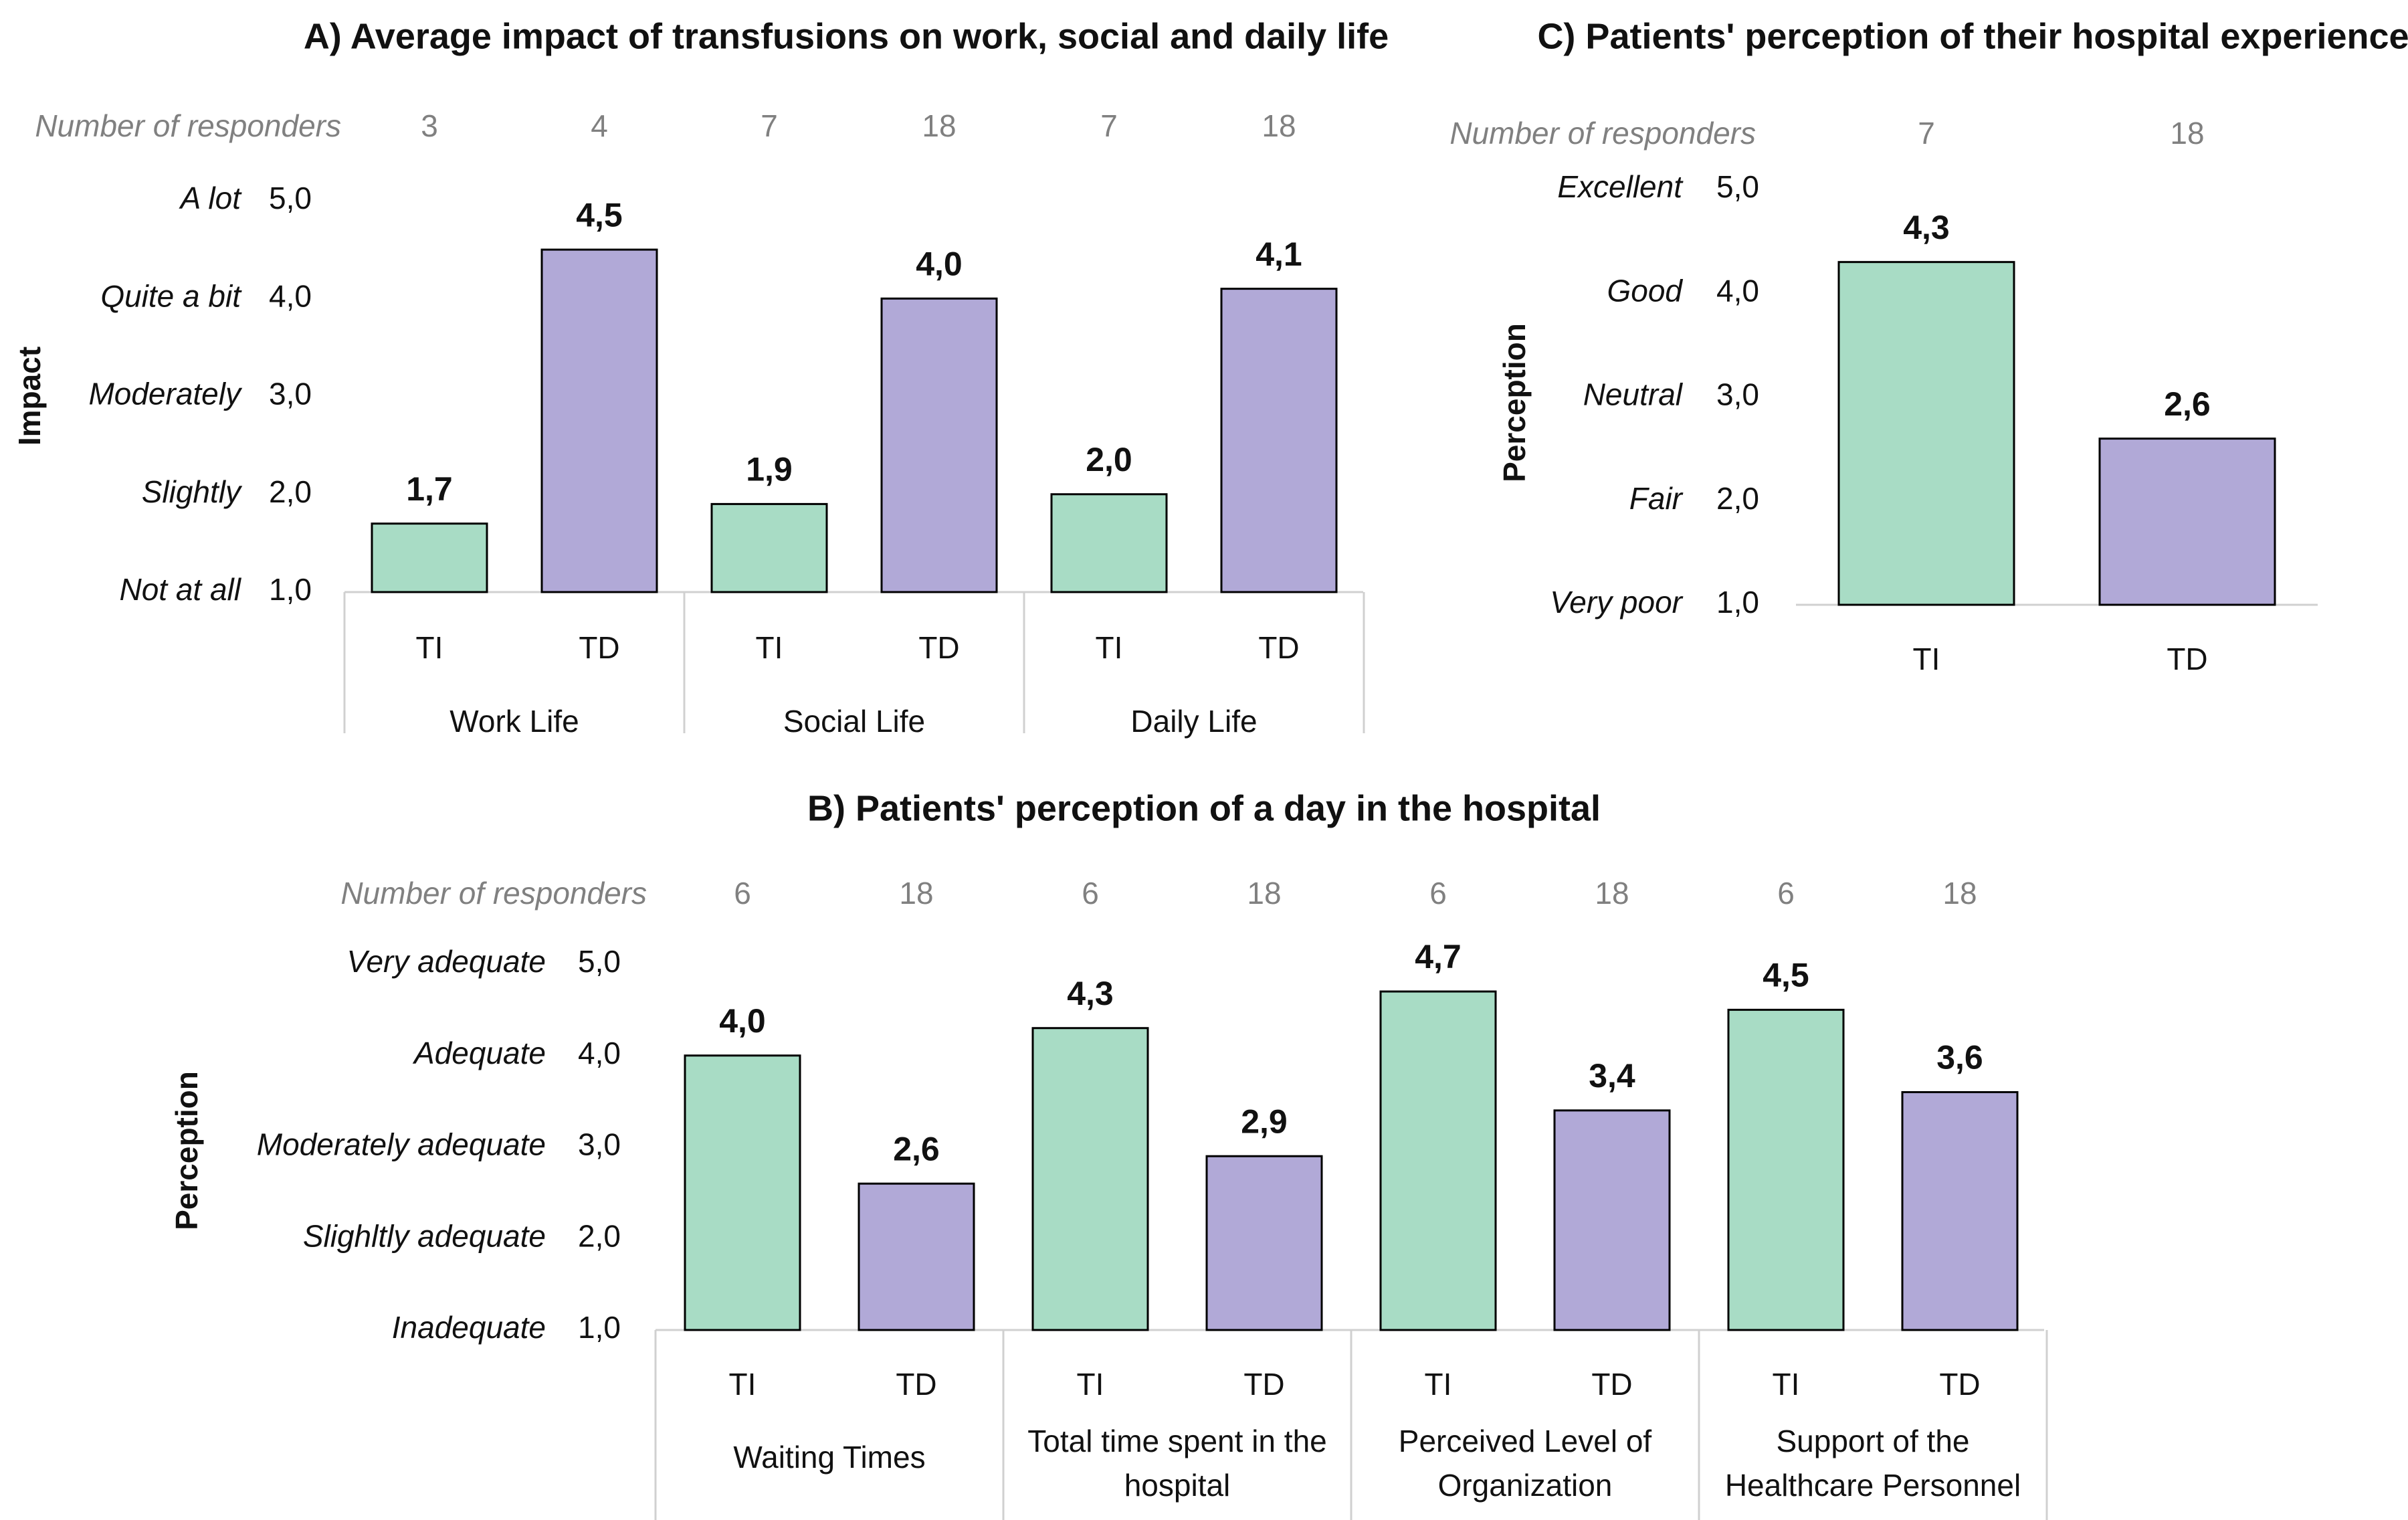  What do you see at coordinates (1873, 1463) in the screenshot?
I see `group-label: Support of the Healthcare Personnel` at bounding box center [1873, 1463].